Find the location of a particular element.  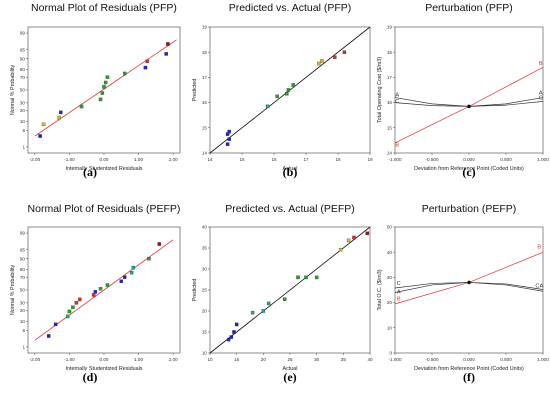

x-tick-label: 35 is located at coordinates (344, 359).